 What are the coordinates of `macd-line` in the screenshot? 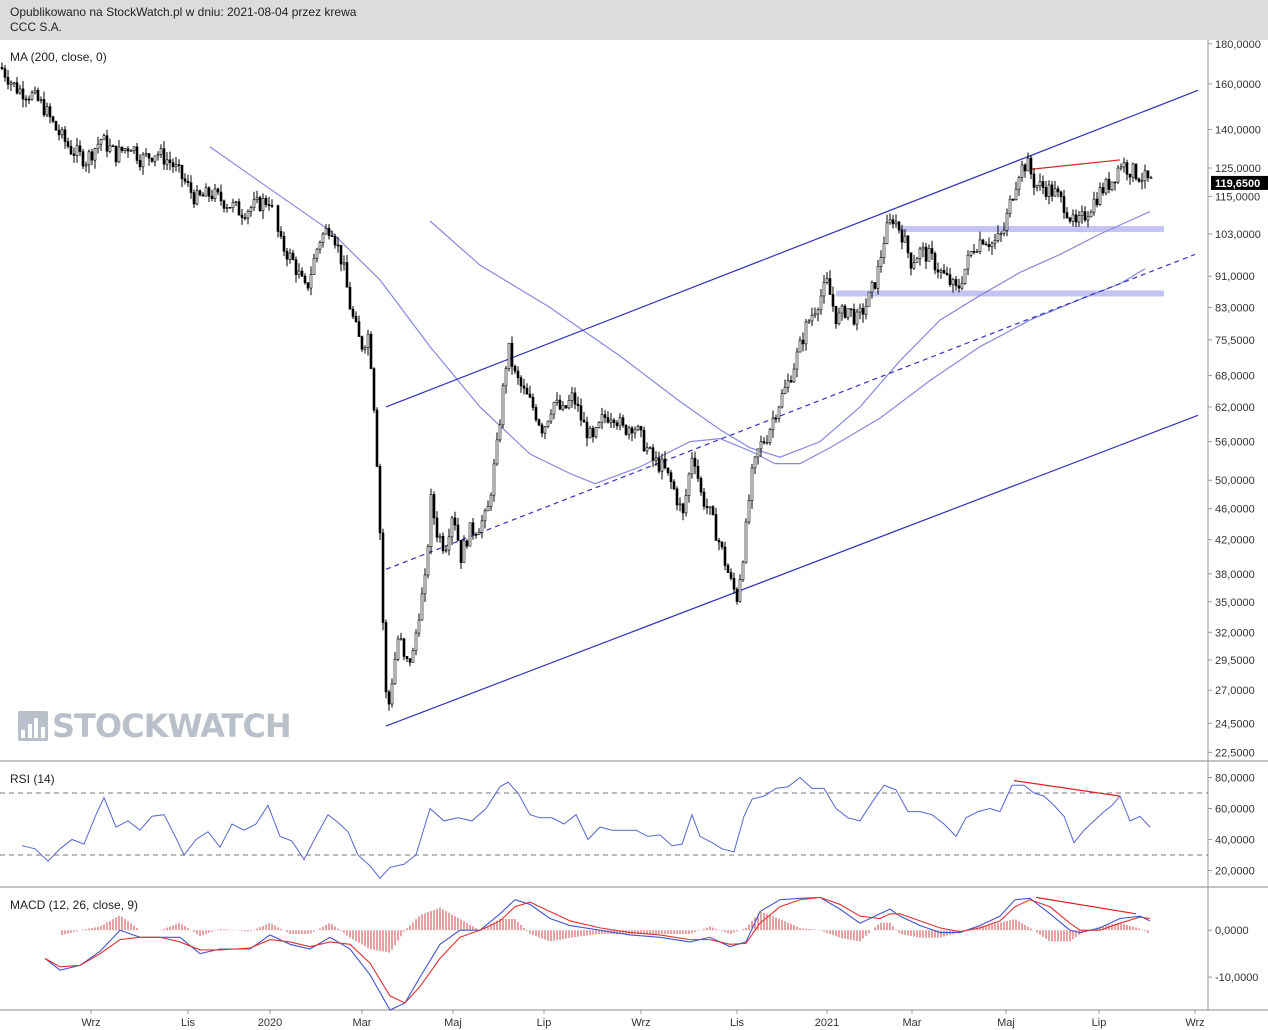 It's located at (597, 953).